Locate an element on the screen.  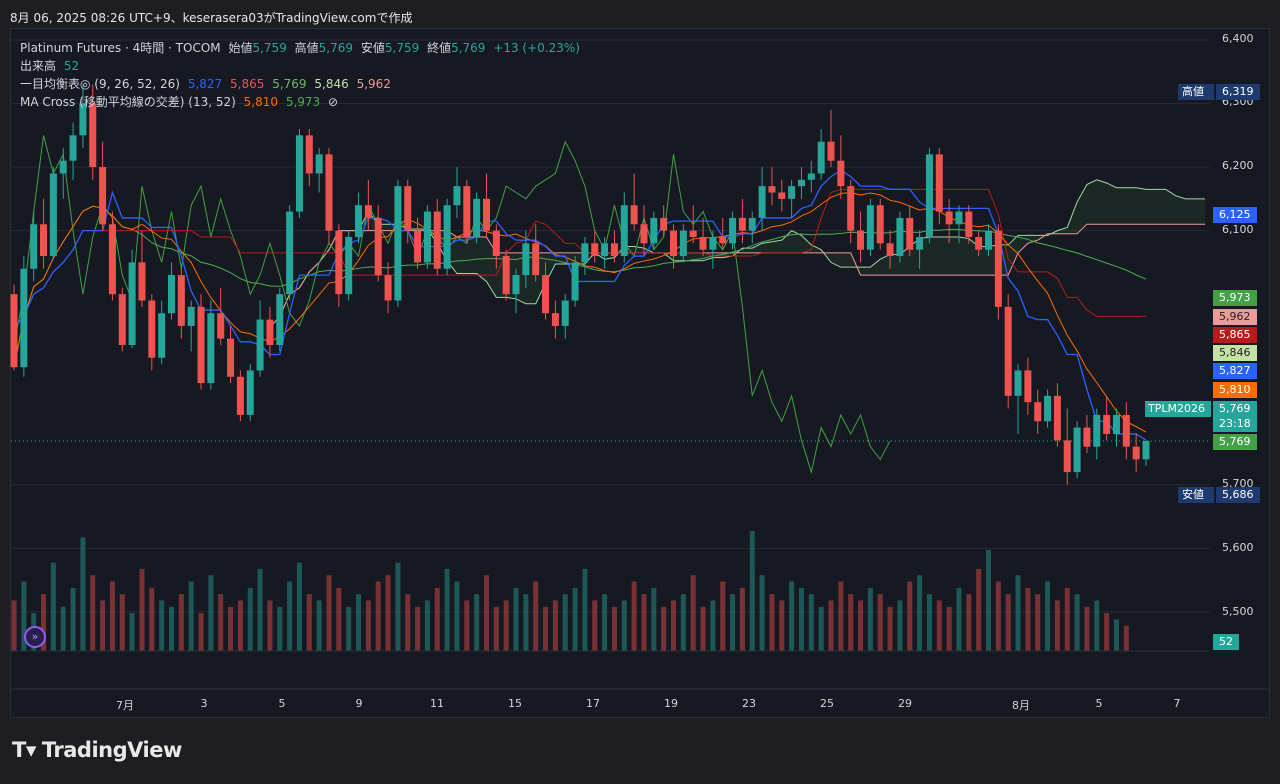
tradingview-mark-icon: T▾ is located at coordinates (24, 750).